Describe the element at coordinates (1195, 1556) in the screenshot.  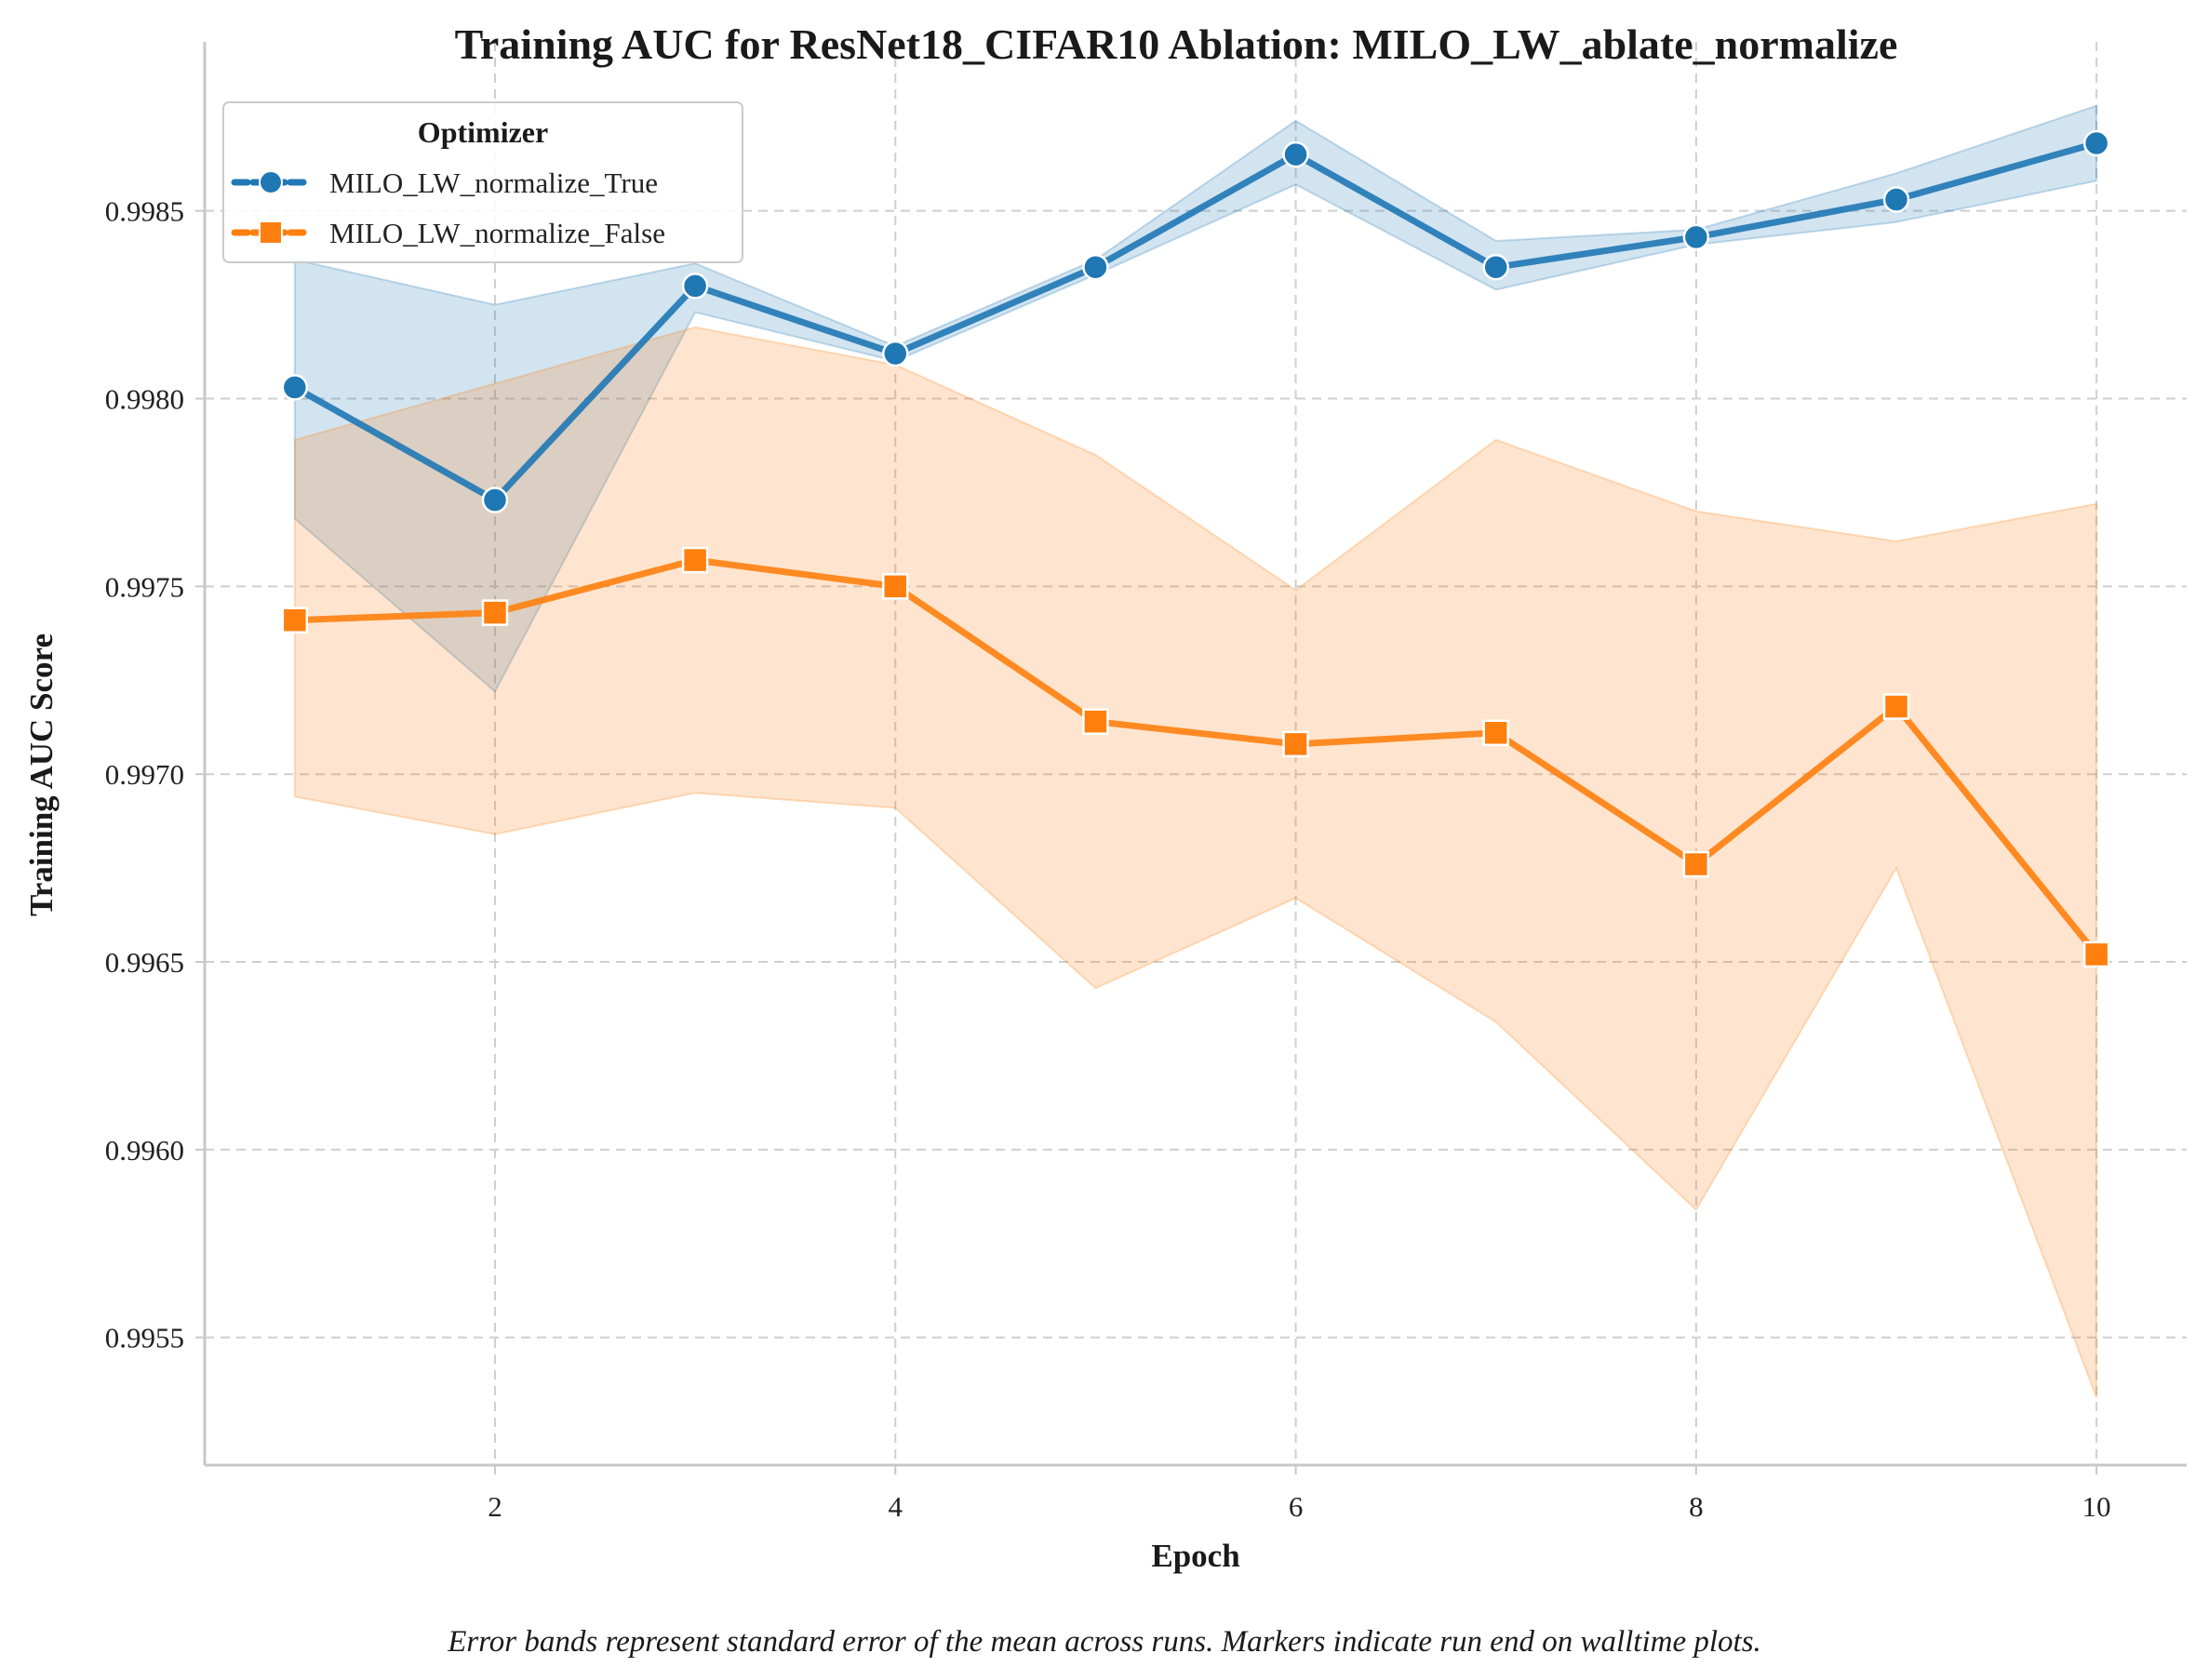
I see `x-axis-label: Epoch` at that location.